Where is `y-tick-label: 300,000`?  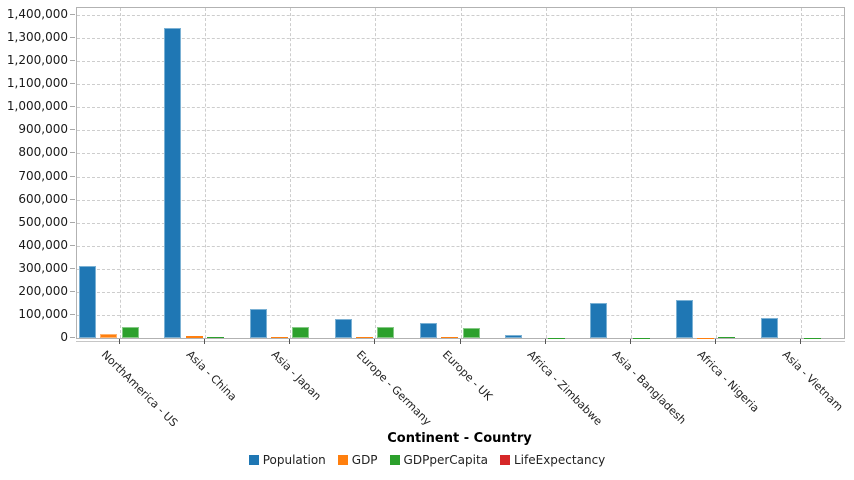
y-tick-label: 300,000 is located at coordinates (43, 267).